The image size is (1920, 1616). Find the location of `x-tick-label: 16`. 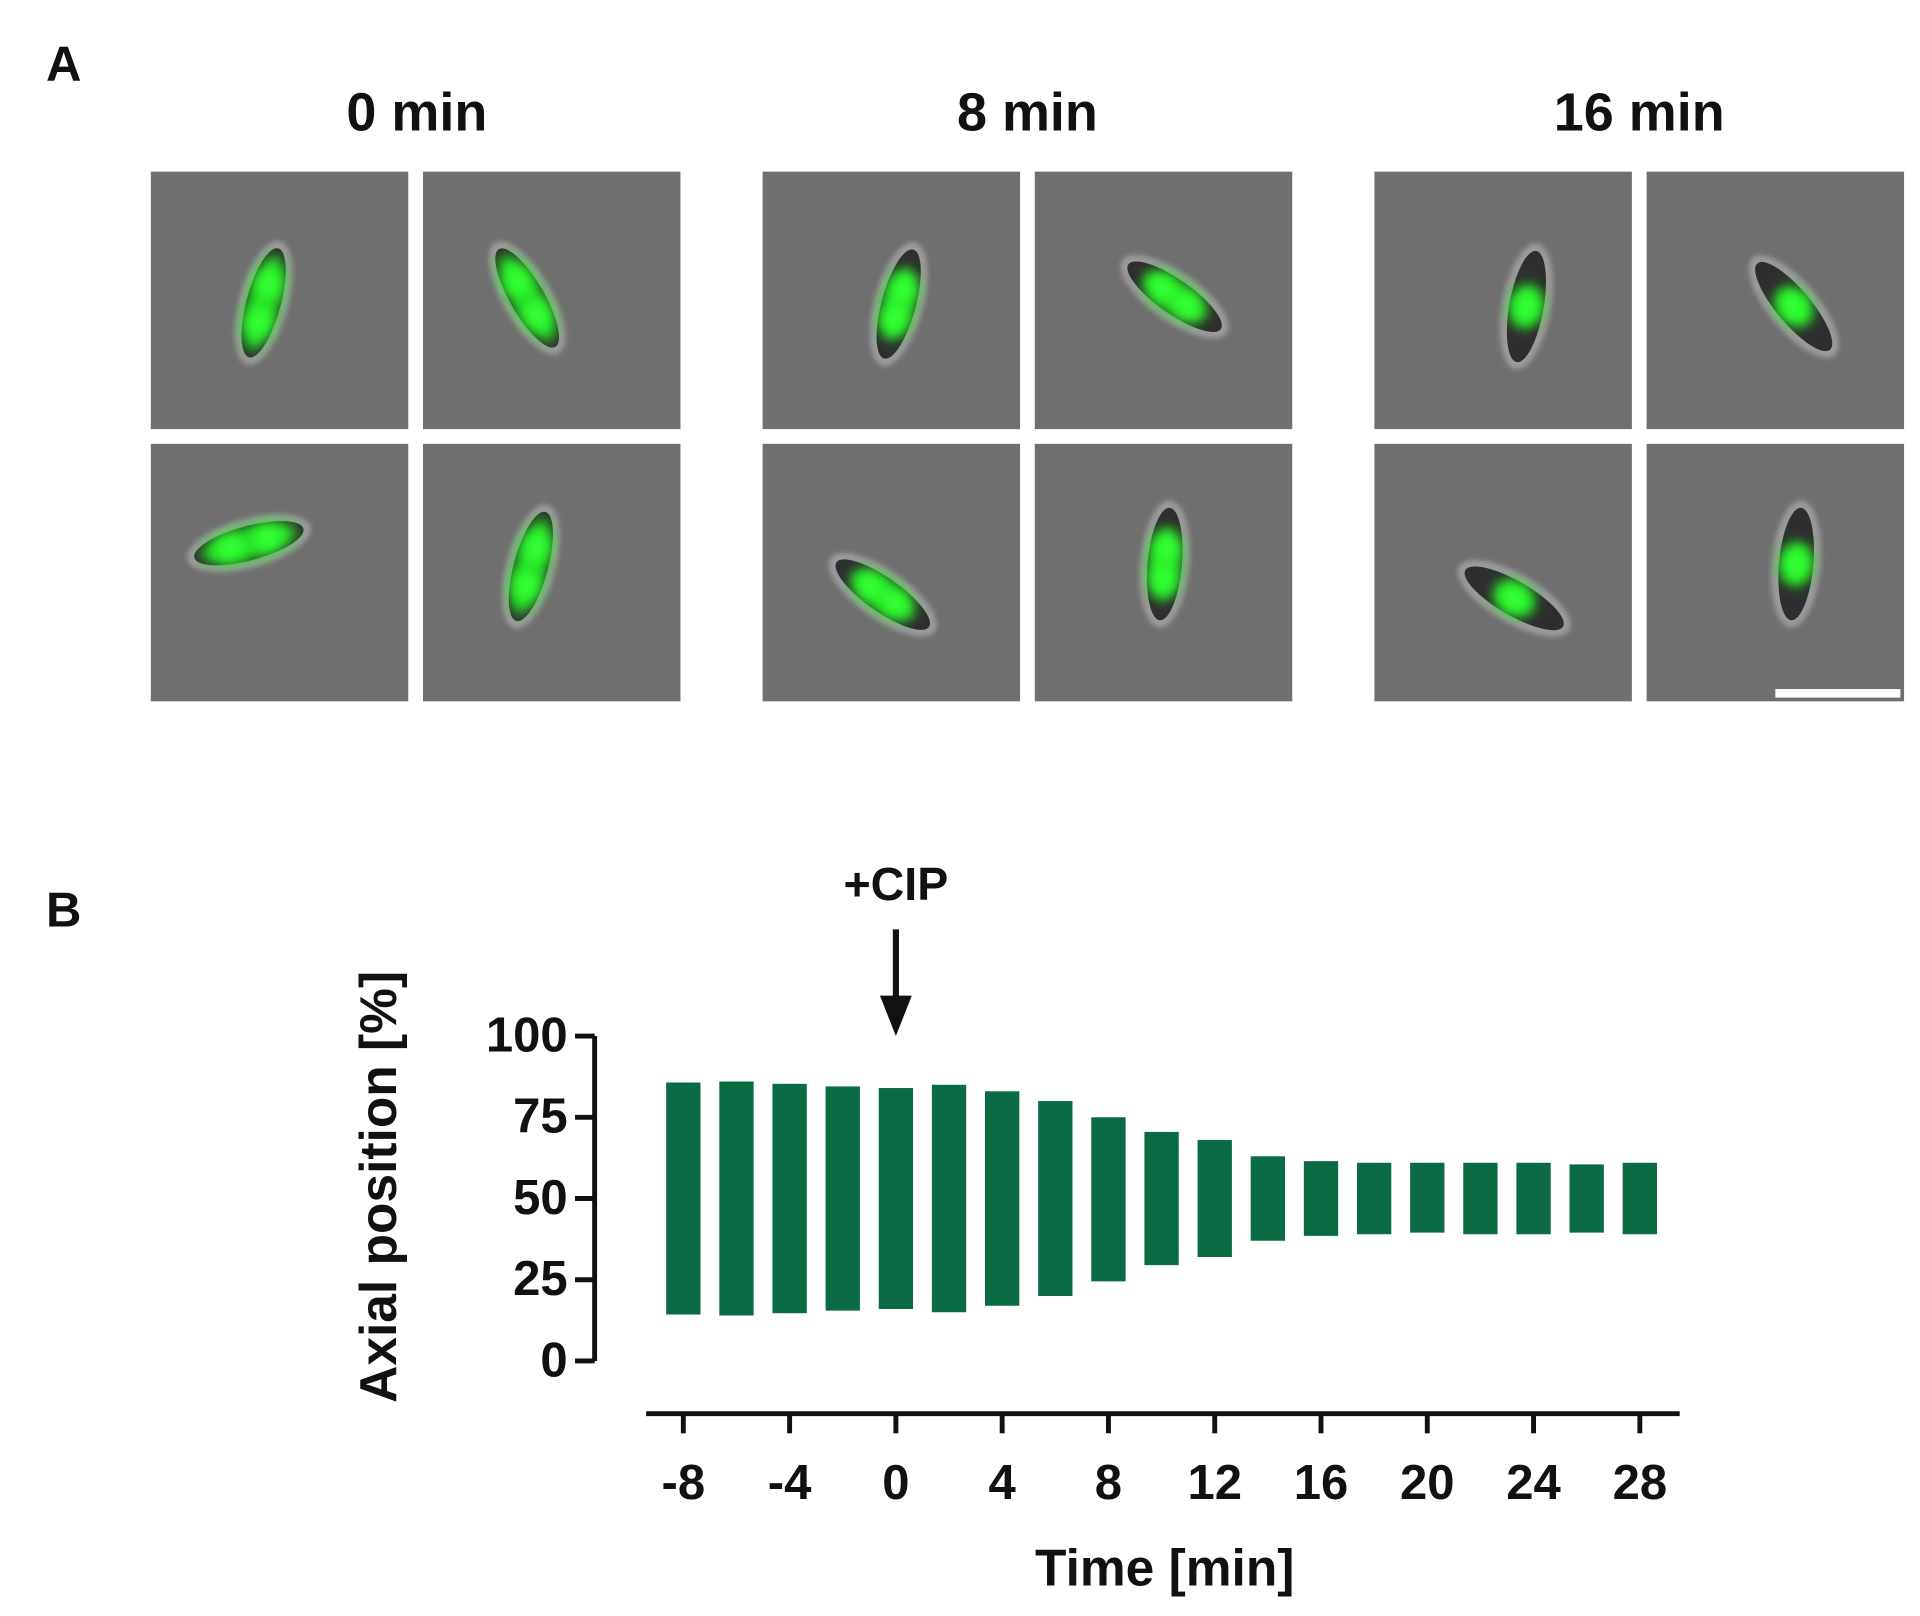

x-tick-label: 16 is located at coordinates (1321, 1483).